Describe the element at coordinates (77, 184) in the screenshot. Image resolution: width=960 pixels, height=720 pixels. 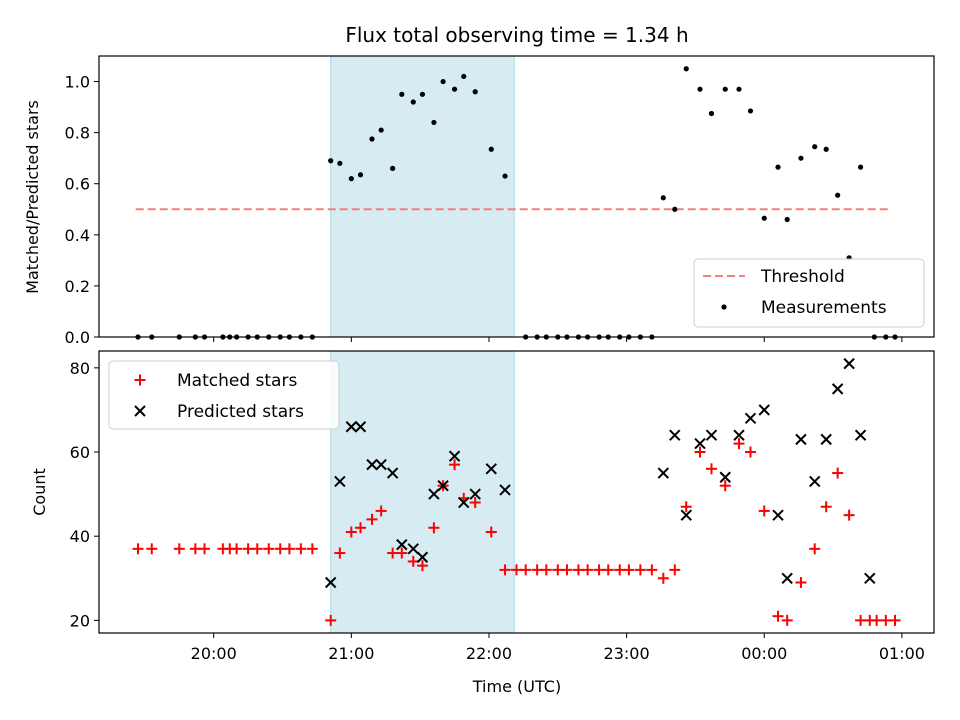
I see `top-y-tick-label: 0.6` at that location.